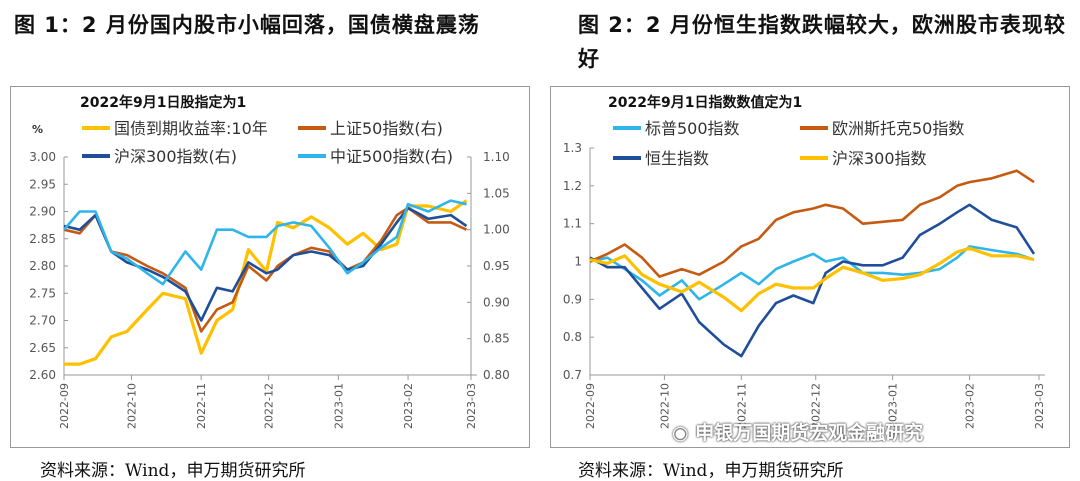 The height and width of the screenshot is (481, 1080). Describe the element at coordinates (705, 102) in the screenshot. I see `chart-subtitle: 2022年9月1日指数数值定为1` at that location.